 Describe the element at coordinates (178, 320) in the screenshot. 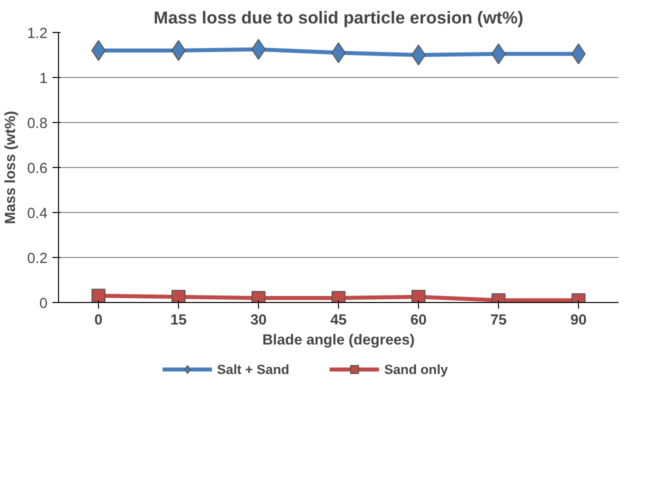

I see `x-tick-label: 15` at that location.